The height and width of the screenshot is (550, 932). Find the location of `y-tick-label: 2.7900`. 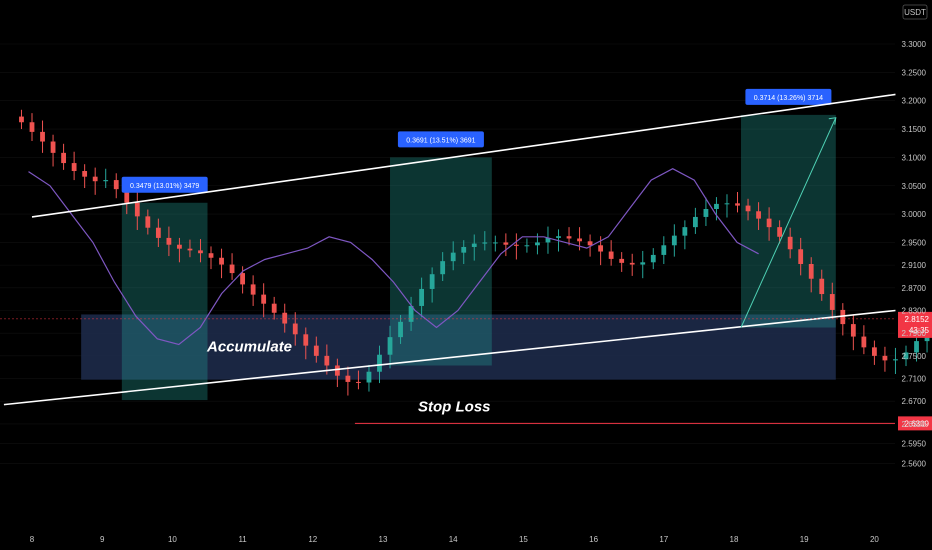

y-tick-label: 2.7900 is located at coordinates (914, 333).